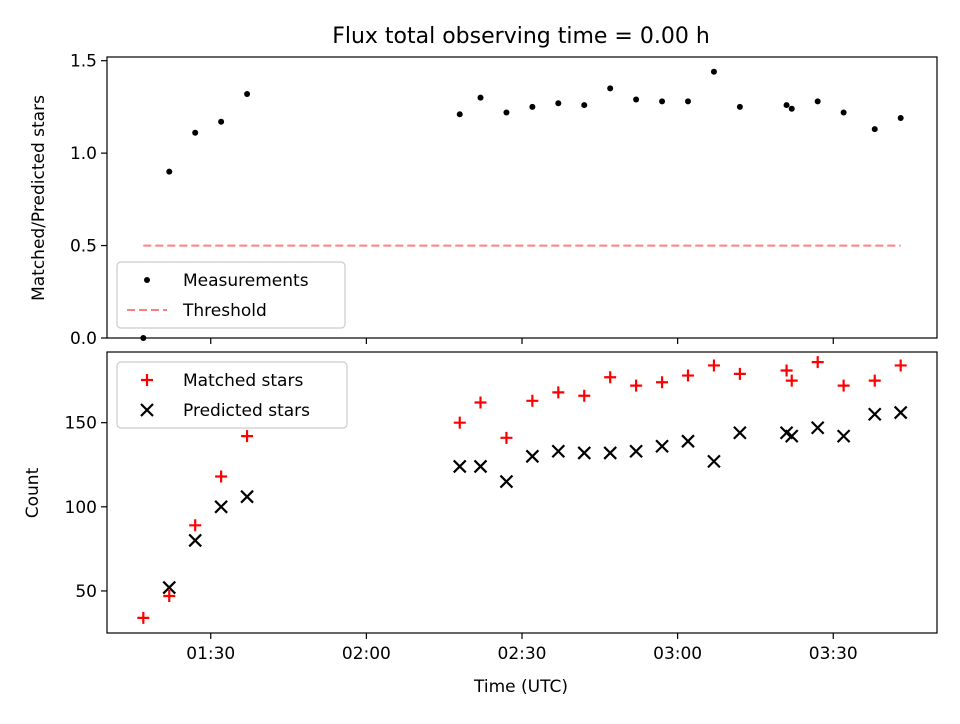 Image resolution: width=960 pixels, height=724 pixels. I want to click on x-tick-label: 03:30, so click(833, 654).